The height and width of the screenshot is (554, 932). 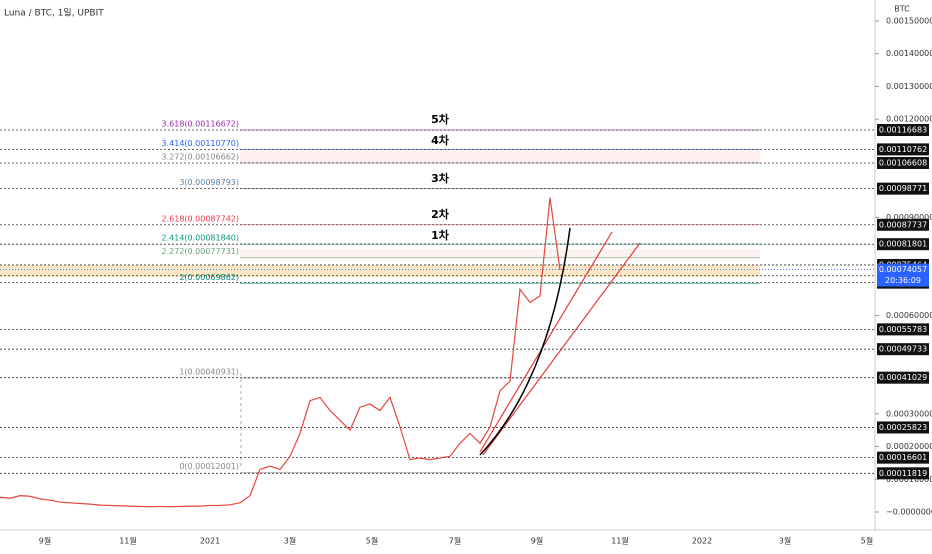 What do you see at coordinates (909, 315) in the screenshot?
I see `y-tick-label: 0.00060000` at bounding box center [909, 315].